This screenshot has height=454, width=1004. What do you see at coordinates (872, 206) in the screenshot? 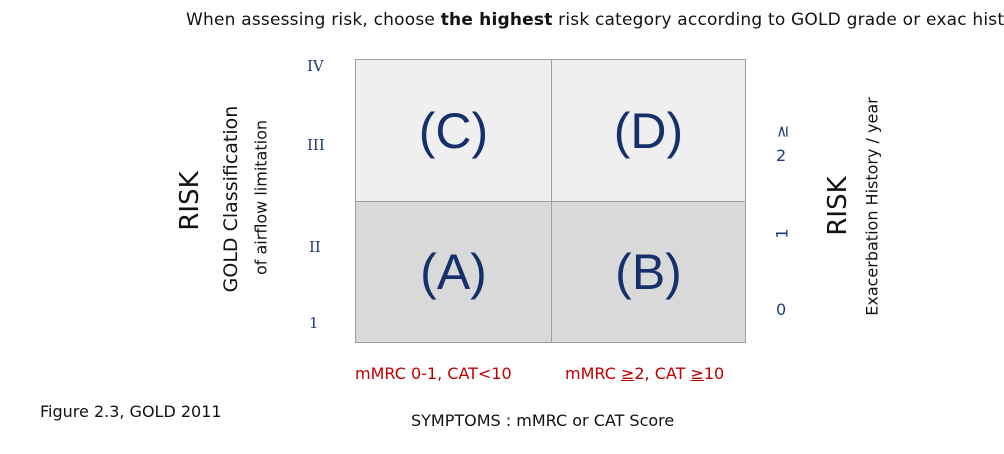
I see `right-axis-subtitle: Exacerbation History / year` at bounding box center [872, 206].